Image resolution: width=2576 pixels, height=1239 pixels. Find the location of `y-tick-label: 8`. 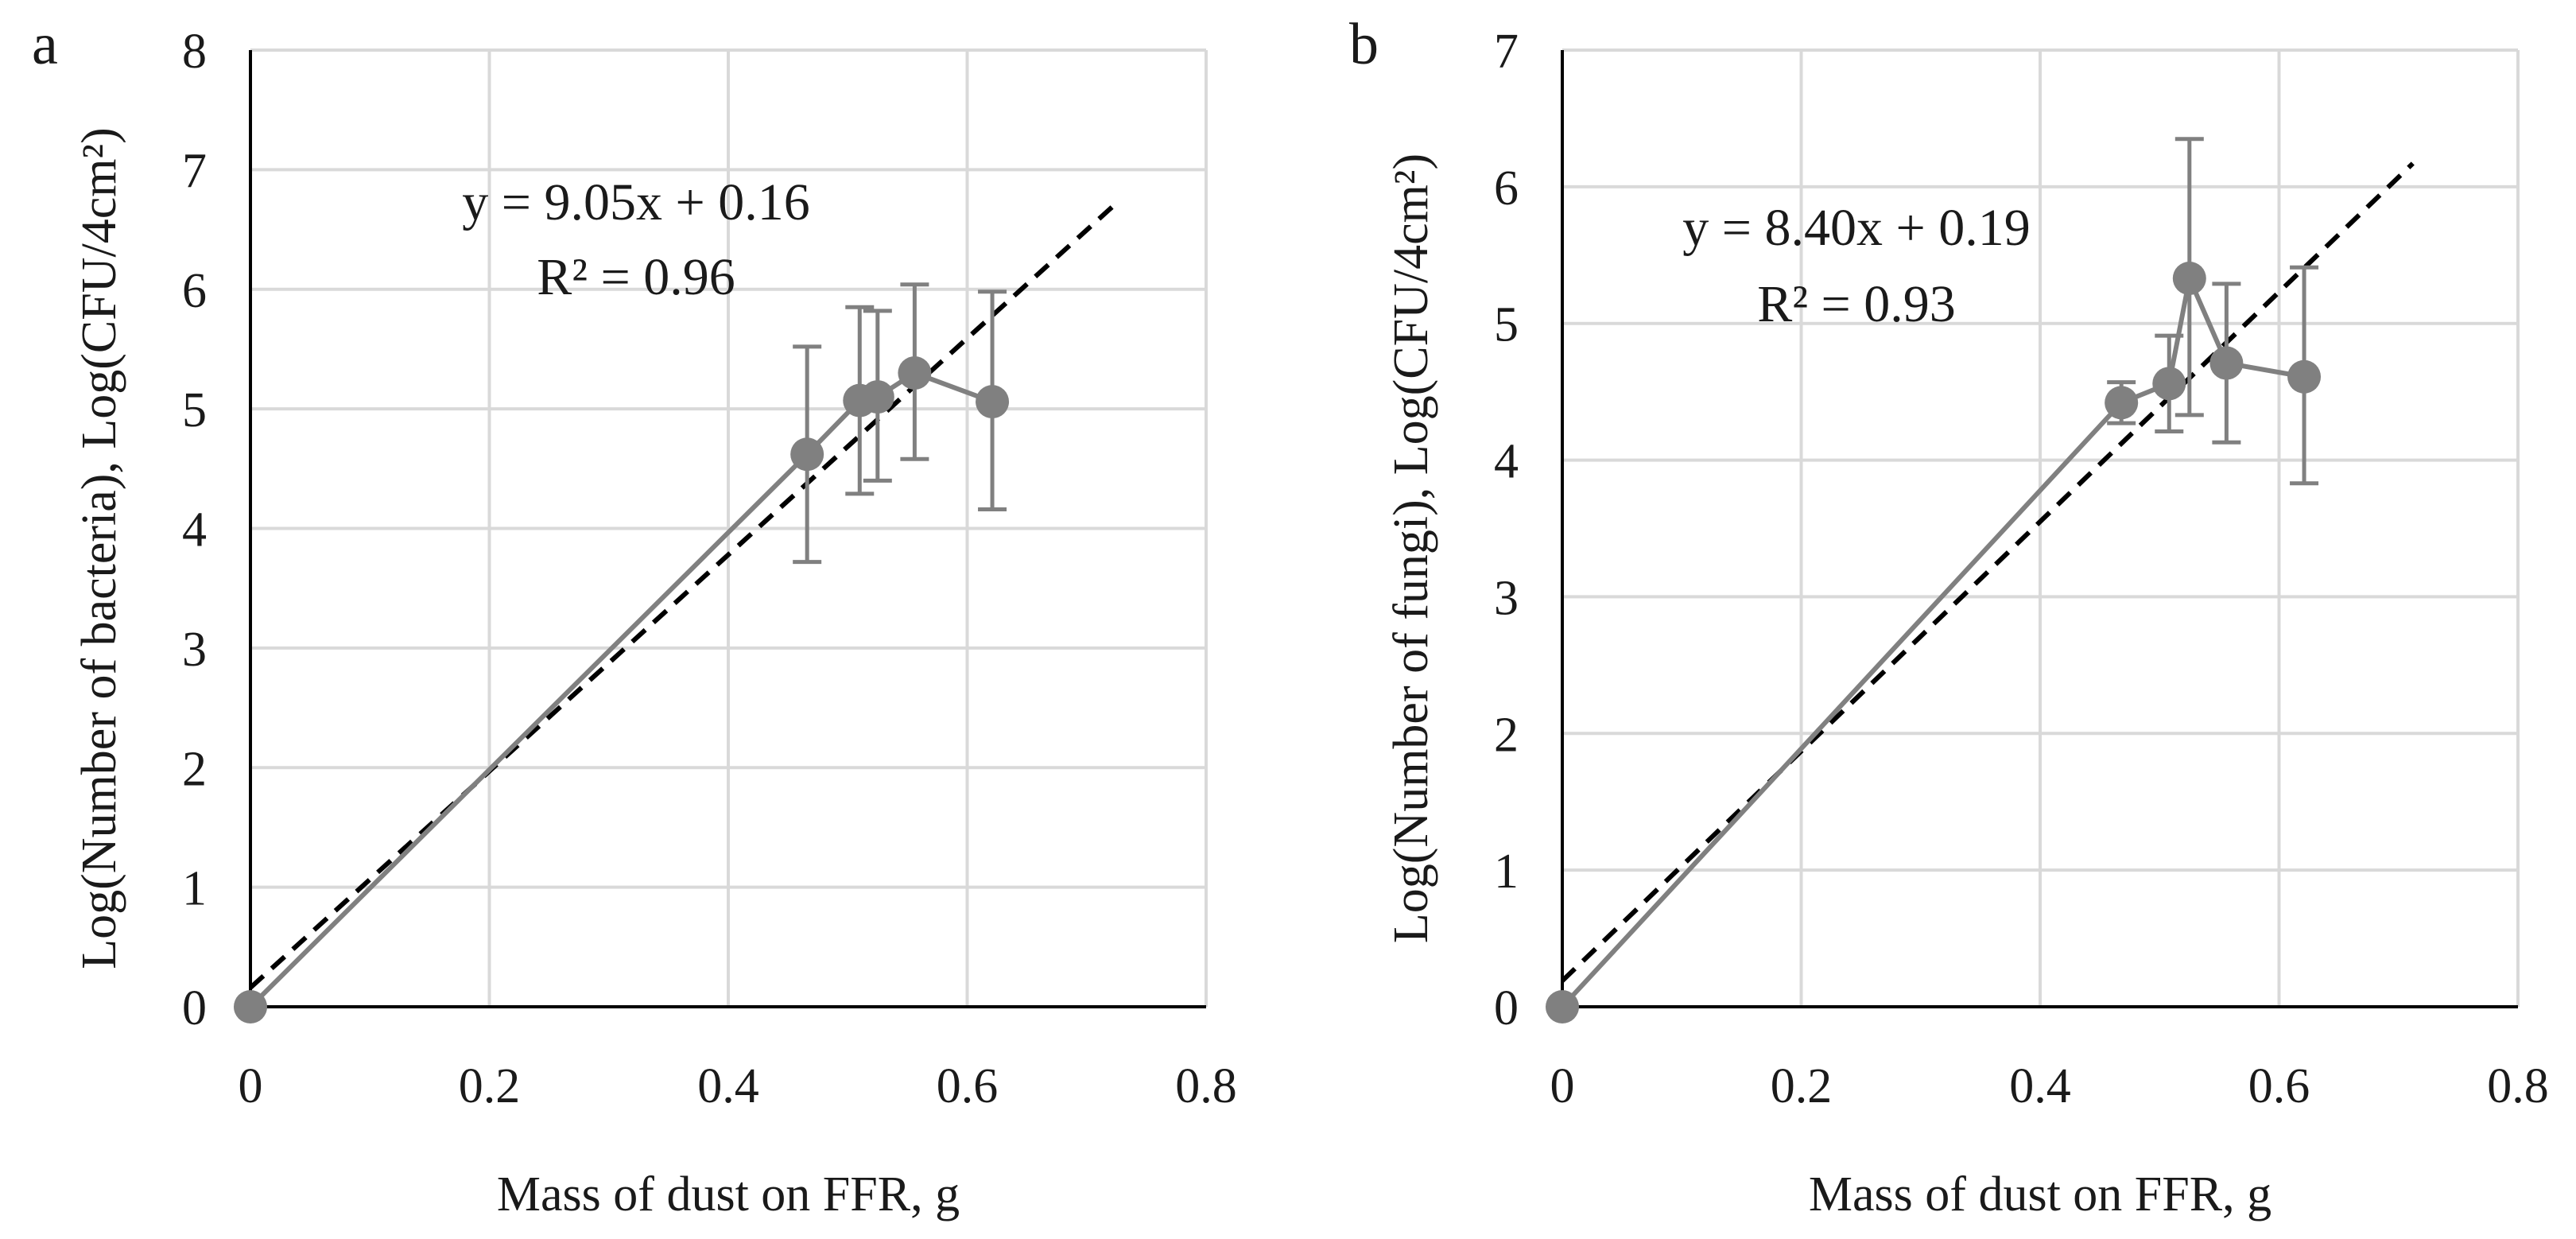

y-tick-label: 8 is located at coordinates (195, 52).